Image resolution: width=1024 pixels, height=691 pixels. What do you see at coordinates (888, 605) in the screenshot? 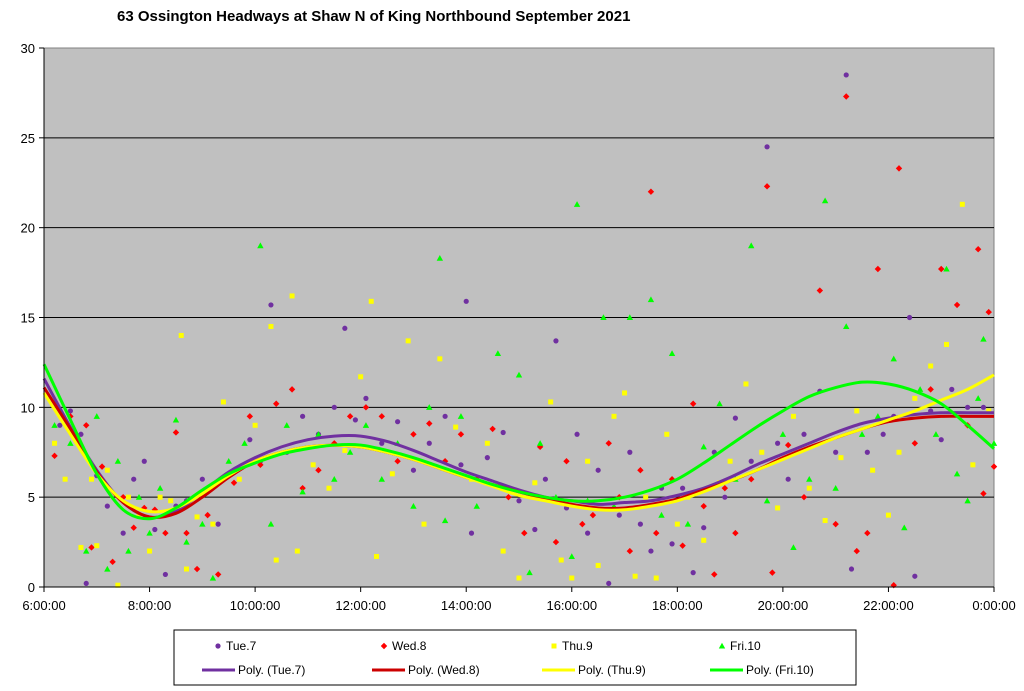
I see `x-tick-label: 22:00:00` at bounding box center [888, 605].